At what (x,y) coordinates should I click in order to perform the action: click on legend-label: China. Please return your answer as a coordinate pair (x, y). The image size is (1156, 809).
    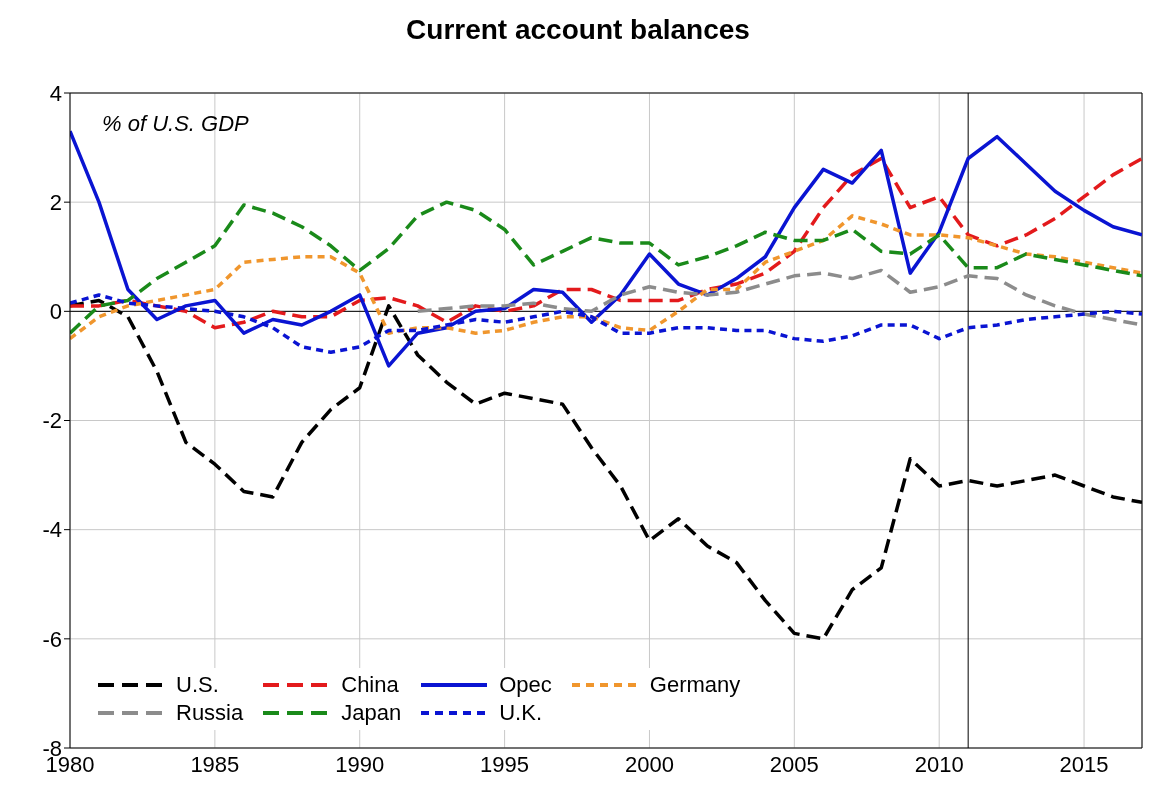
    Looking at the image, I should click on (370, 685).